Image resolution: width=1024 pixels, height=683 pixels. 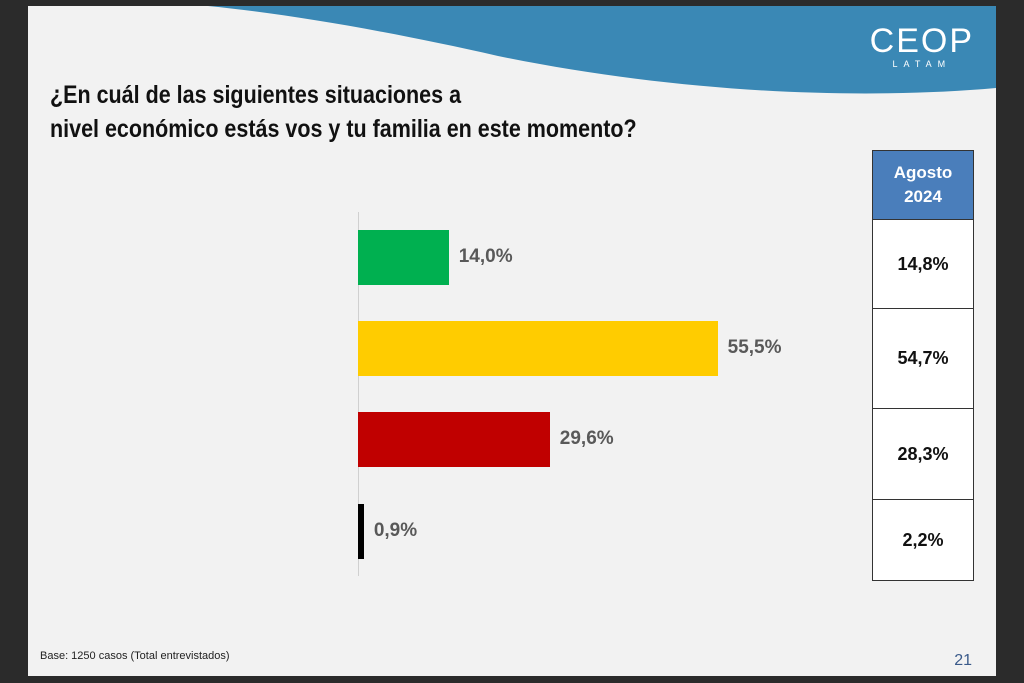 I want to click on comparison-cell: 14,8%, so click(x=923, y=264).